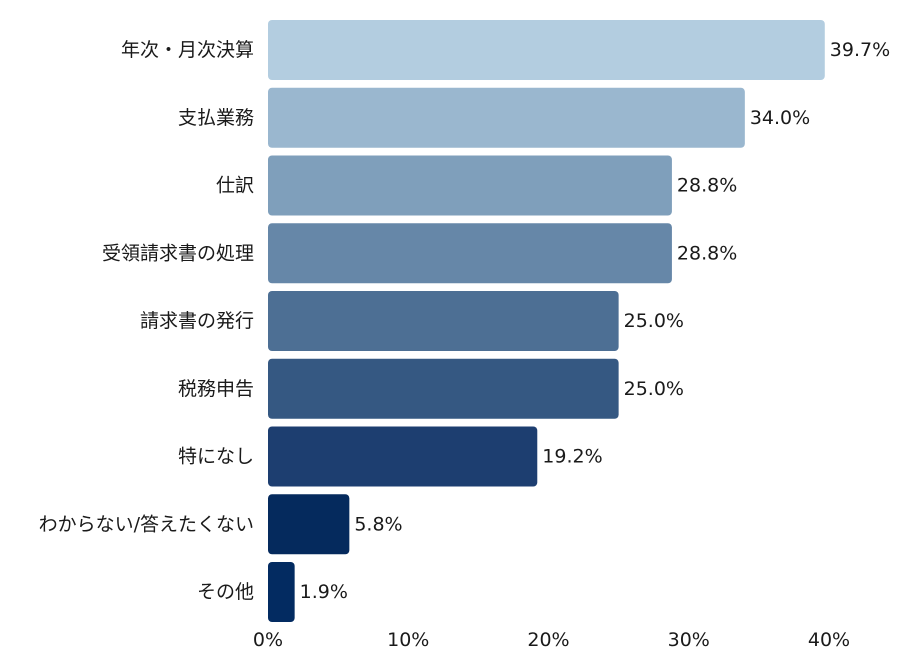 The image size is (912, 669). Describe the element at coordinates (408, 640) in the screenshot. I see `x-tick-label: 10%` at that location.